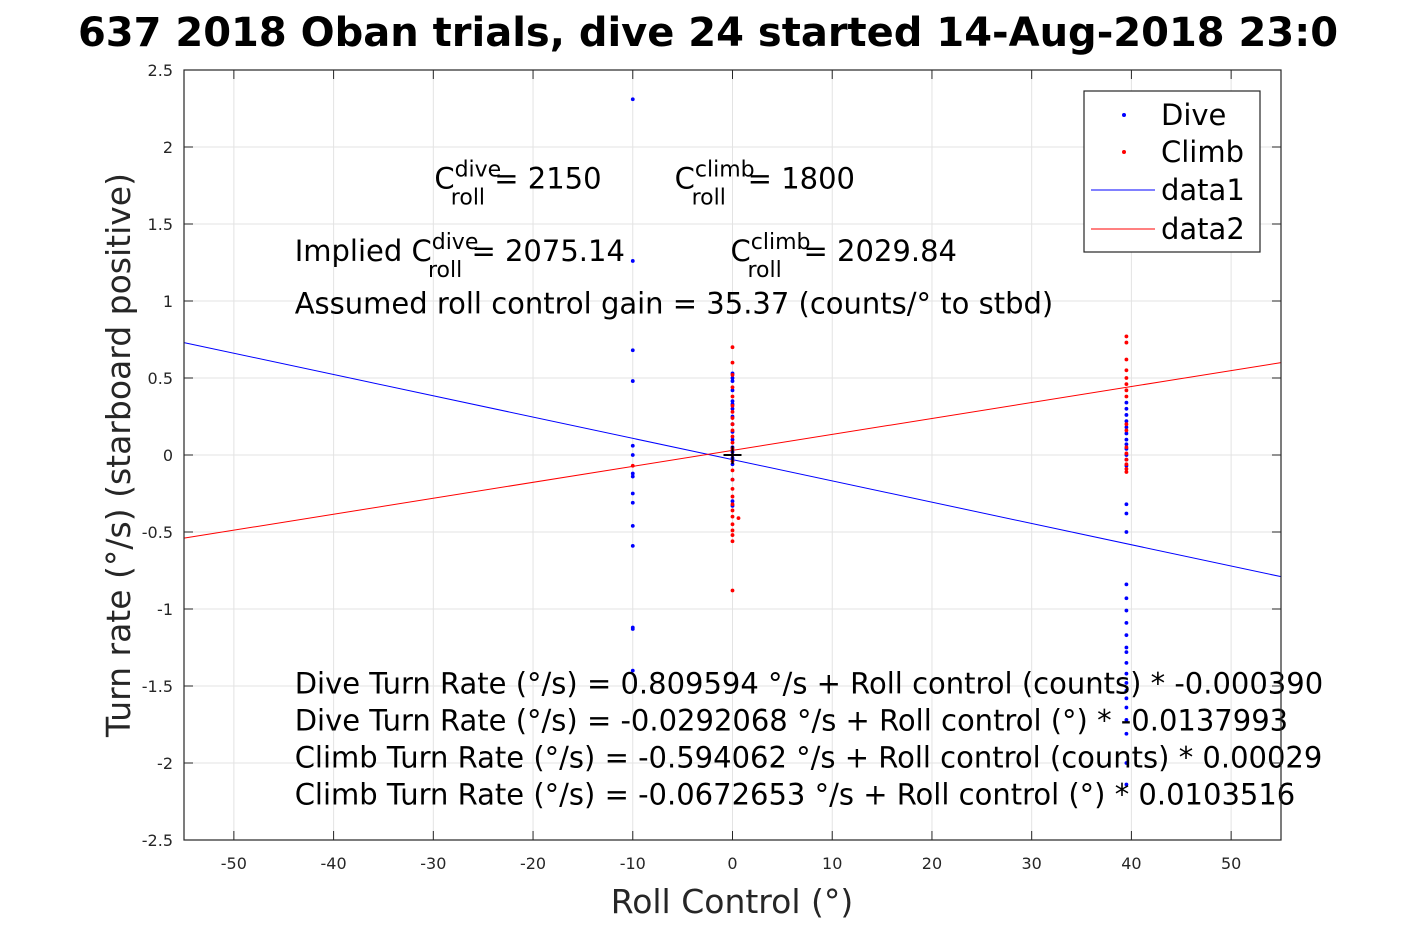 The height and width of the screenshot is (945, 1417). Describe the element at coordinates (533, 863) in the screenshot. I see `x-tick-label: -20` at that location.